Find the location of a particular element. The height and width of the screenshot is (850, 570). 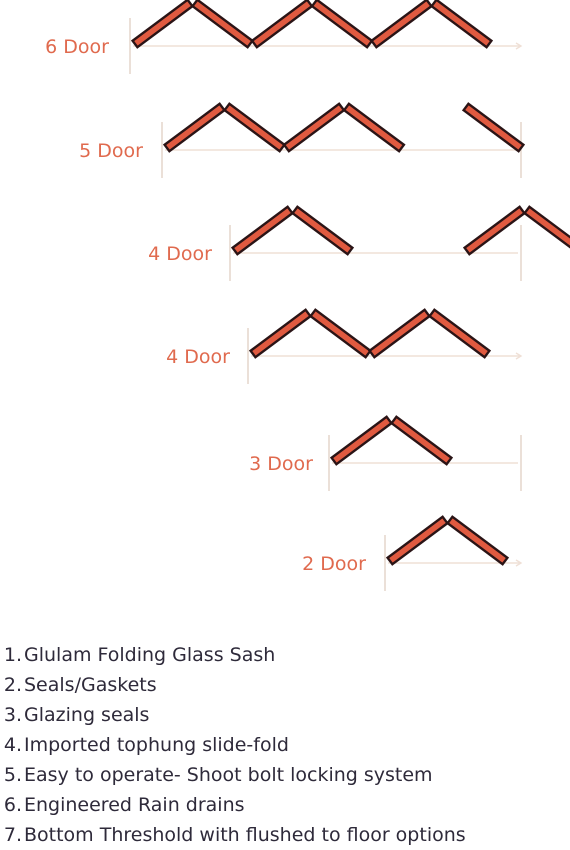

feature-number: 3. is located at coordinates (12, 715).